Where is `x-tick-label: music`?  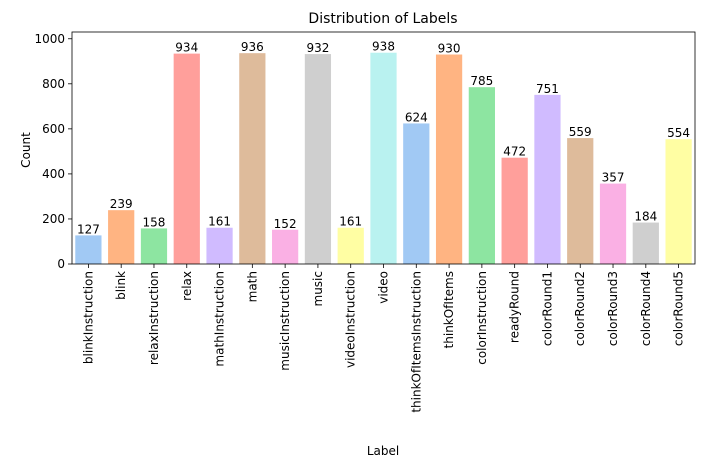
x-tick-label: music is located at coordinates (318, 288).